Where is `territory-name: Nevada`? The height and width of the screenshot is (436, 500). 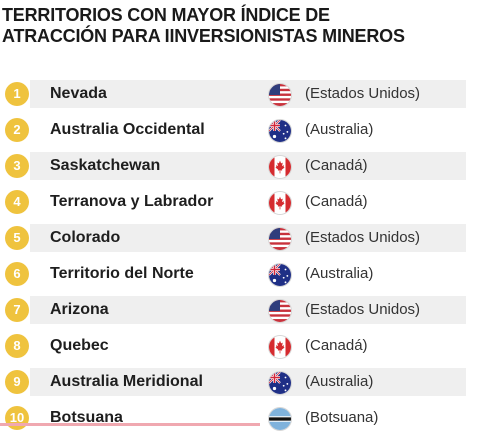 territory-name: Nevada is located at coordinates (78, 93).